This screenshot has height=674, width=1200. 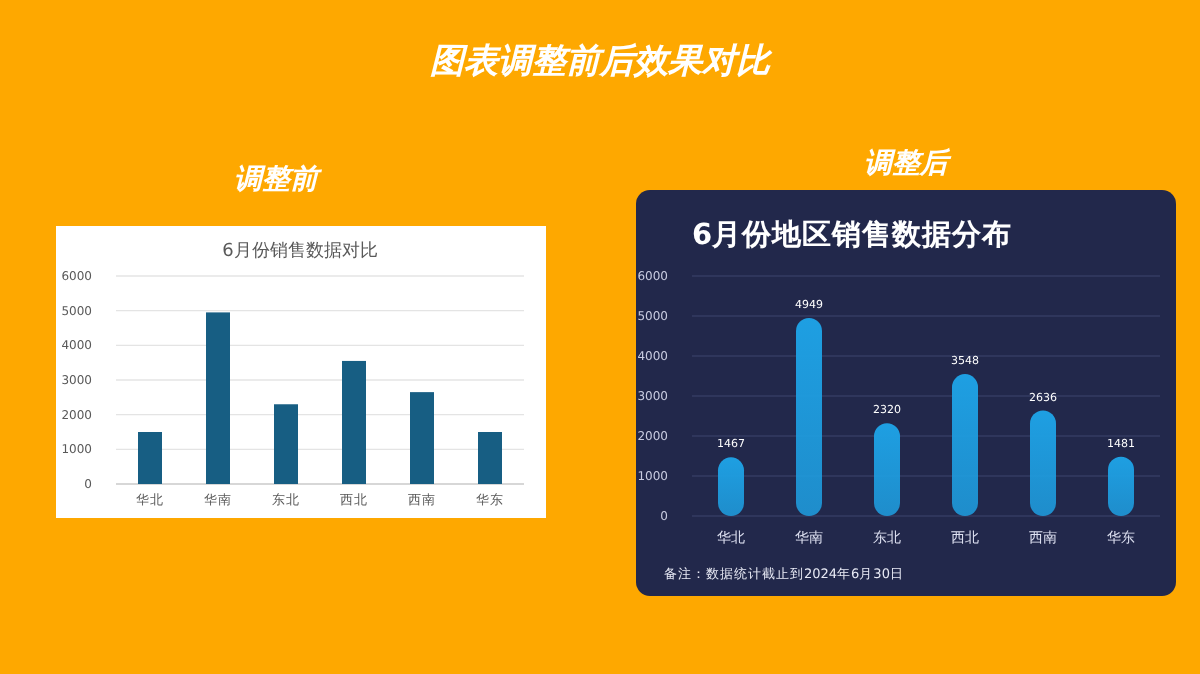 I want to click on text: 调整前, so click(x=279, y=180).